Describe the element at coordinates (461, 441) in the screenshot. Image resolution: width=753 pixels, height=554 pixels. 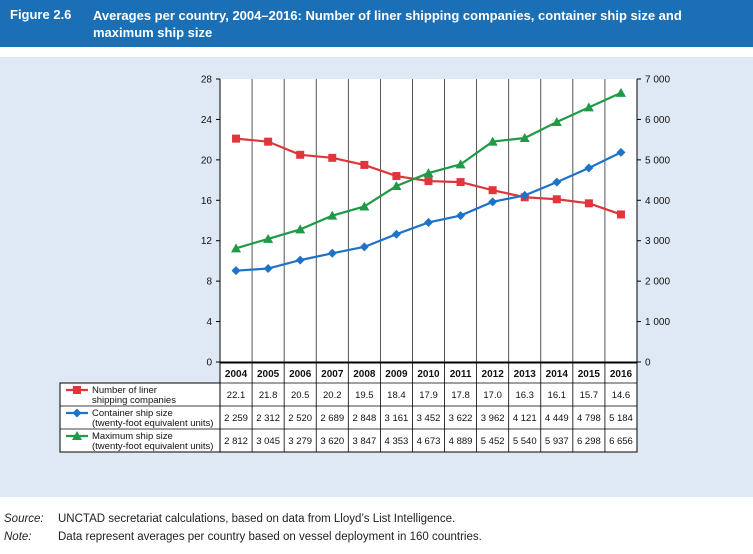
I see `data-label: 4 889` at that location.